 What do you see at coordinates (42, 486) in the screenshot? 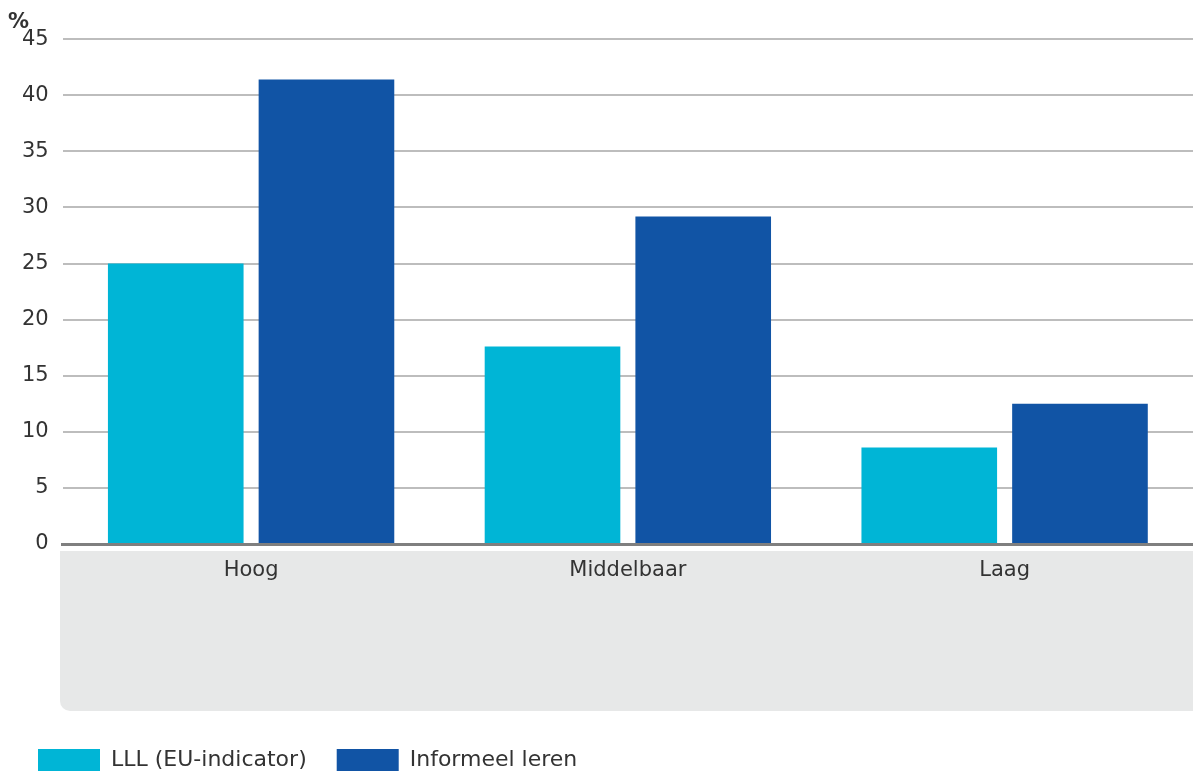
I see `y-tick-label: 5` at bounding box center [42, 486].